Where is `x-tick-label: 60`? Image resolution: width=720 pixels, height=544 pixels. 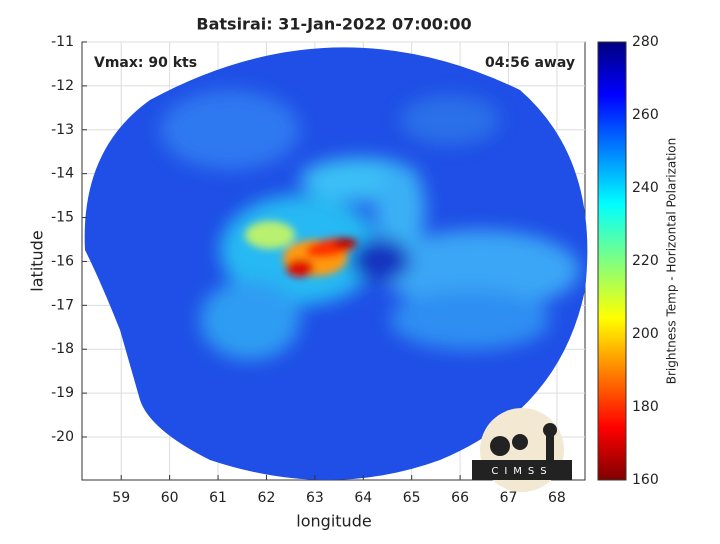
x-tick-label: 60 is located at coordinates (170, 498).